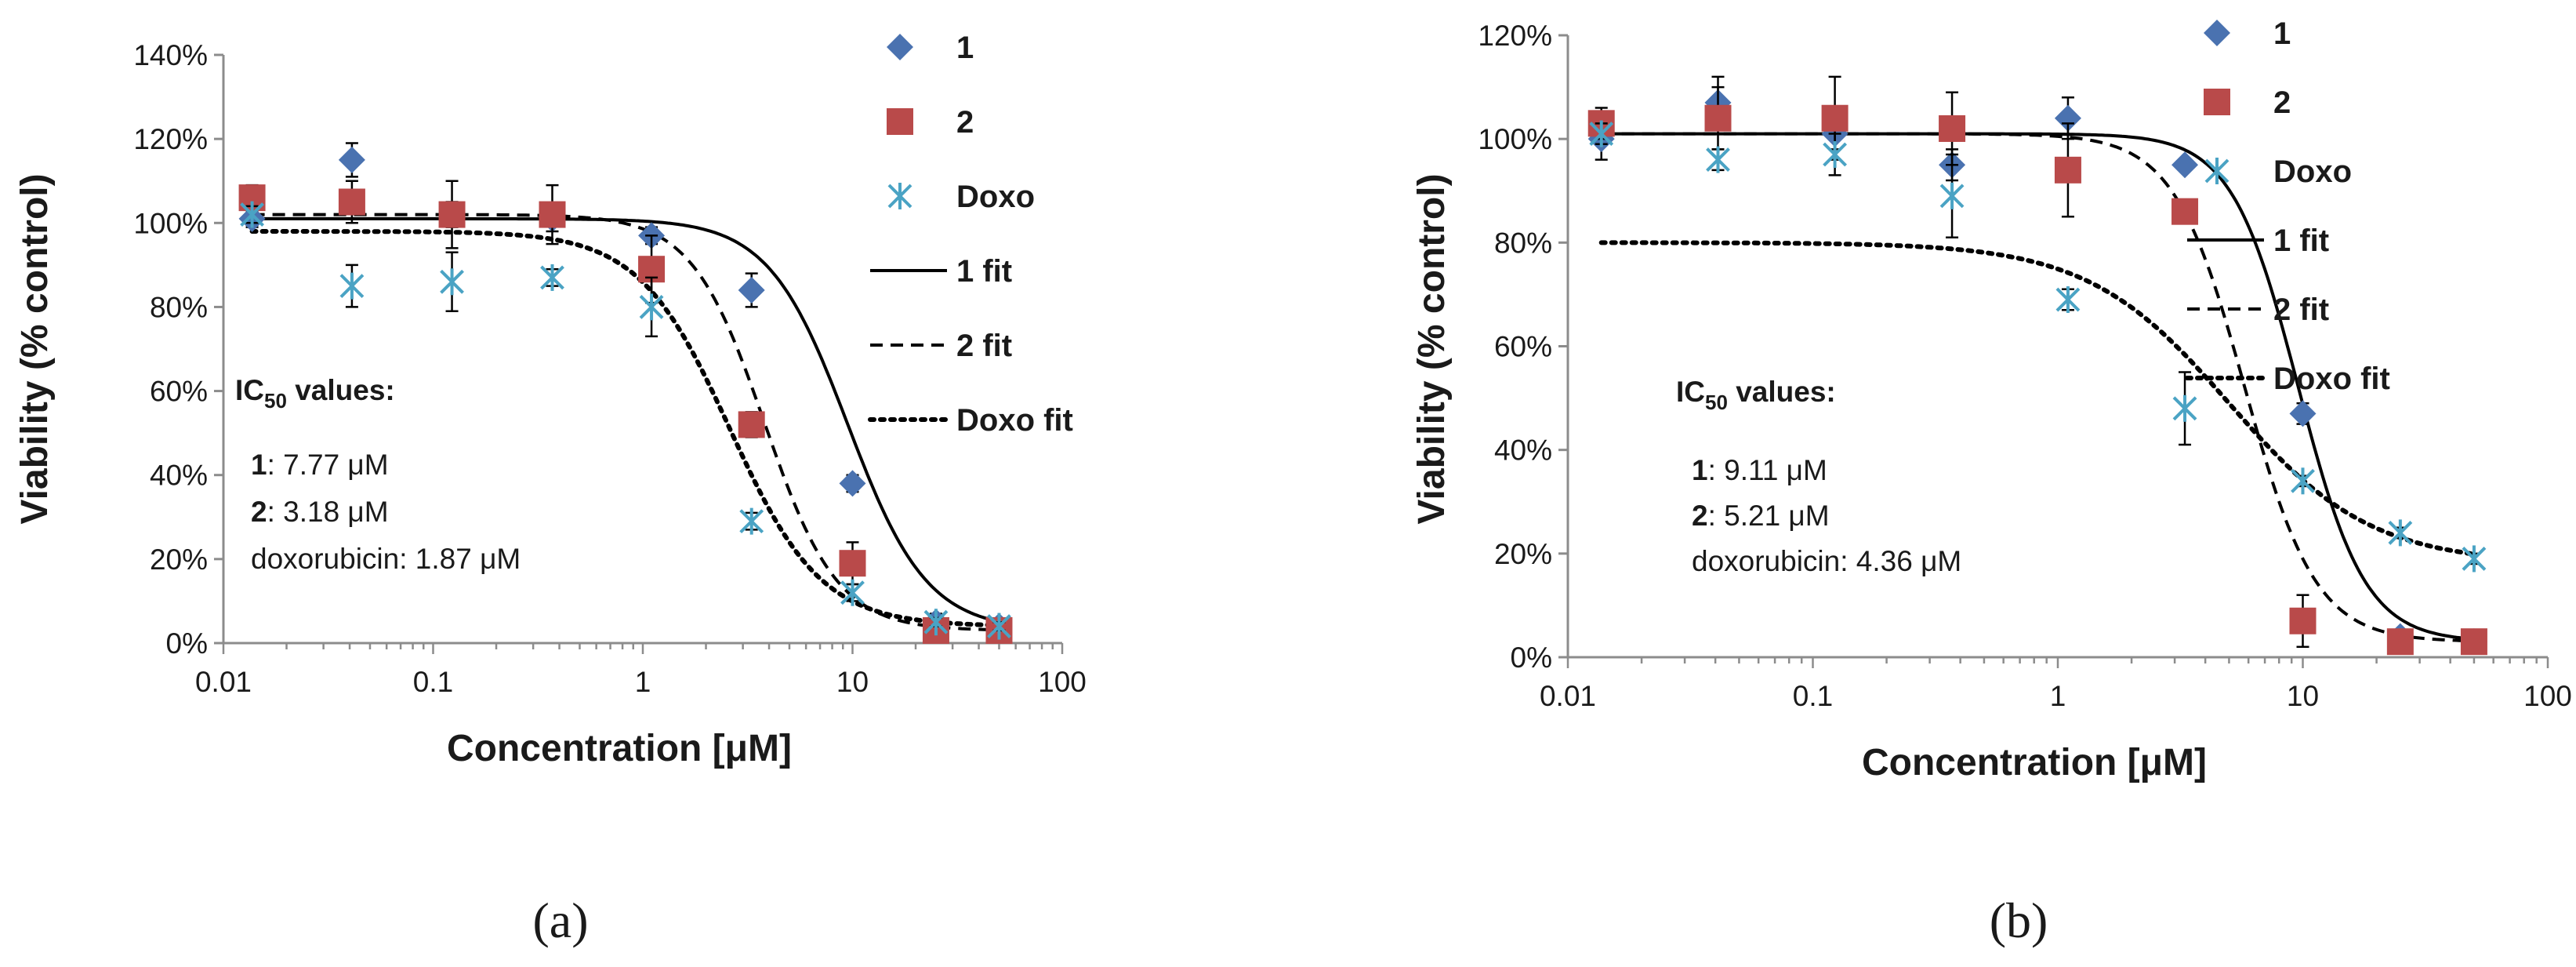 This screenshot has width=2576, height=967. What do you see at coordinates (328, 465) in the screenshot?
I see `ic50-row-value: : 7.77 μM` at bounding box center [328, 465].